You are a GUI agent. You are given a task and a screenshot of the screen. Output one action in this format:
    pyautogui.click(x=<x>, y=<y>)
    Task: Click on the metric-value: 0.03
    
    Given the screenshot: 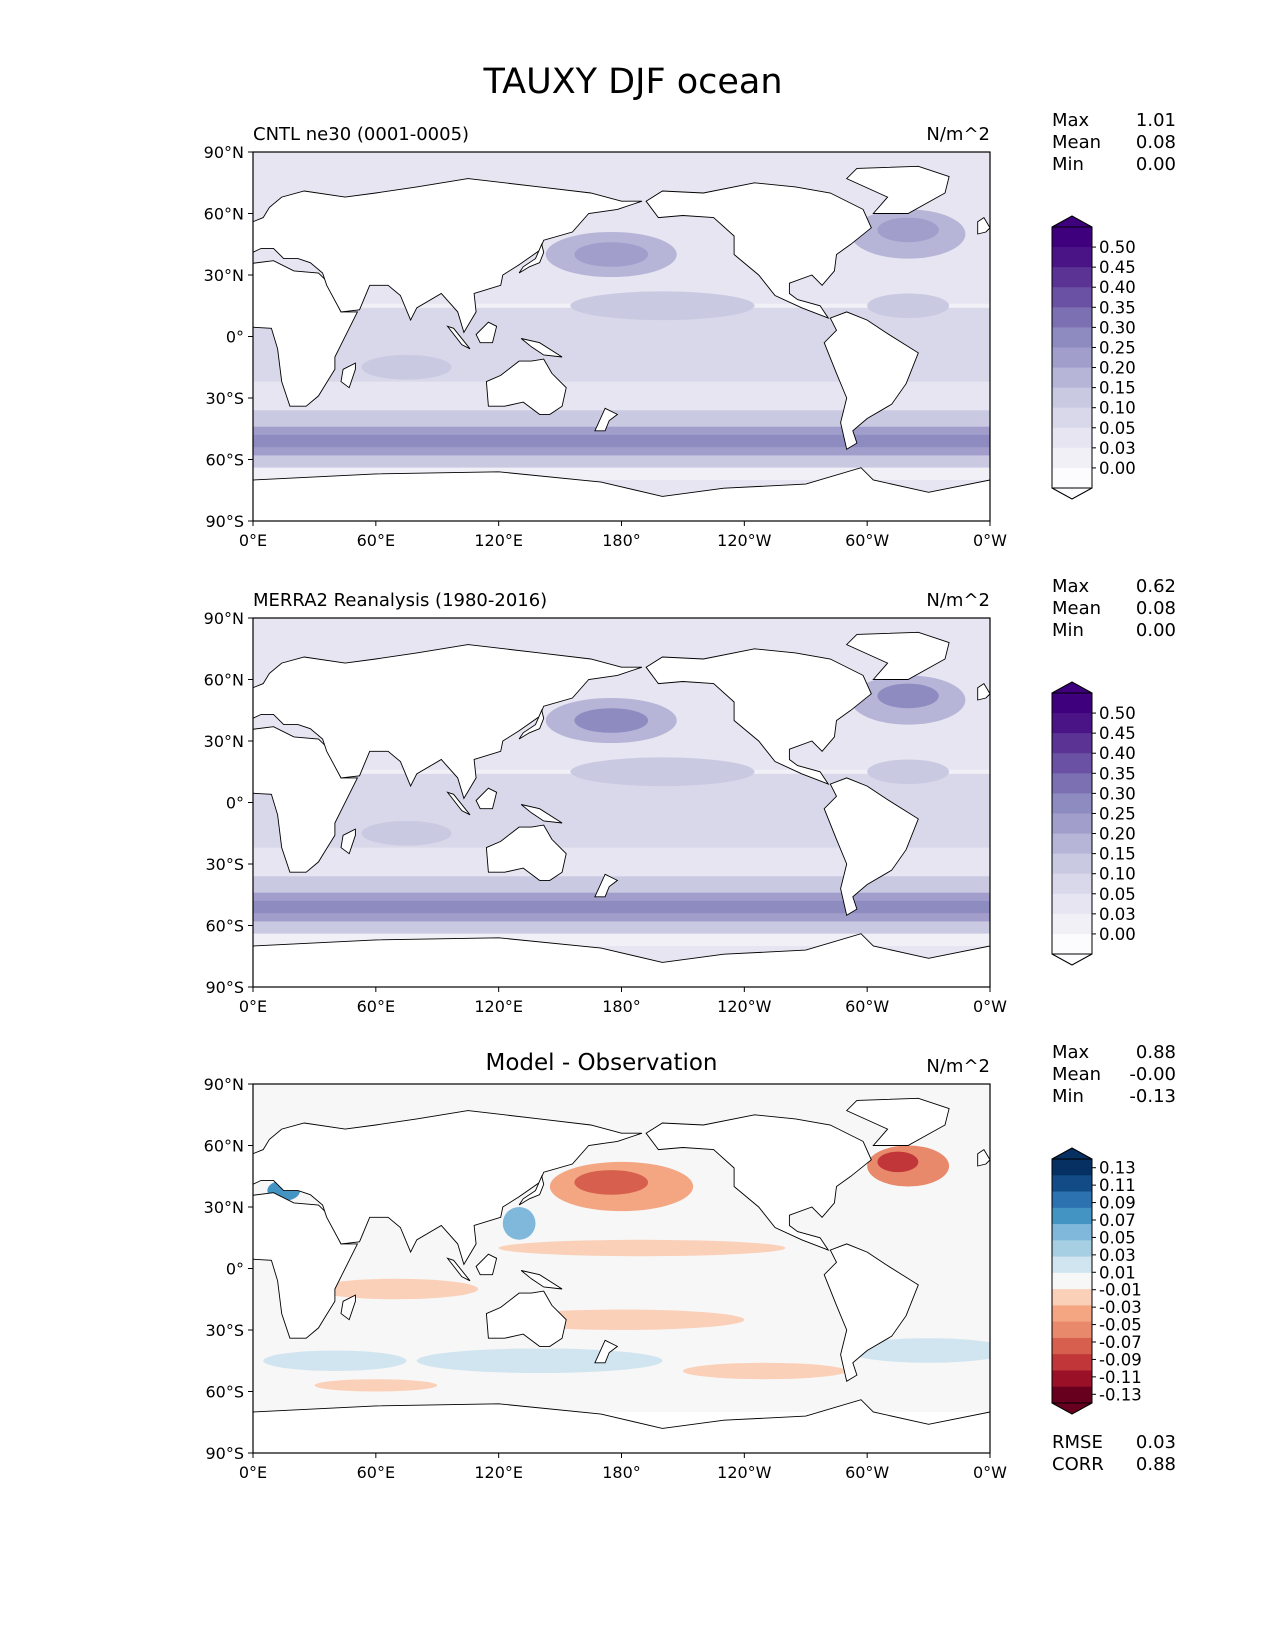 What is the action you would take?
    pyautogui.click(x=1156, y=1442)
    